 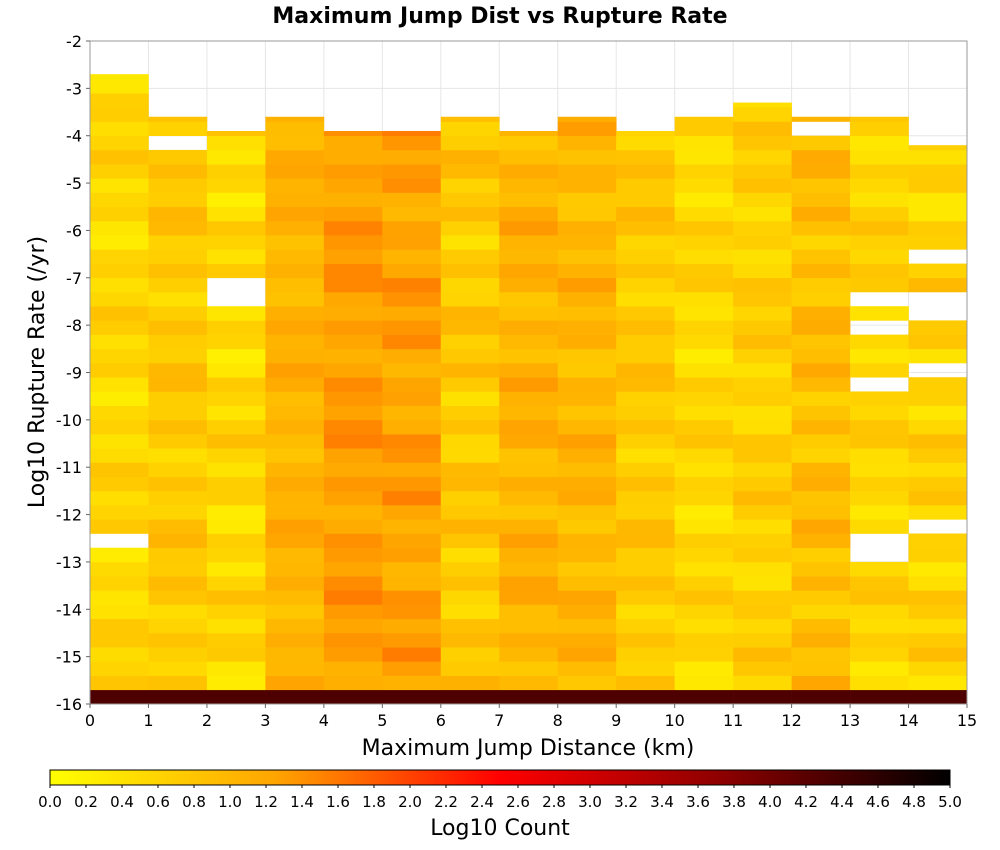 What do you see at coordinates (914, 802) in the screenshot?
I see `colorbar-tick-label: 4.8` at bounding box center [914, 802].